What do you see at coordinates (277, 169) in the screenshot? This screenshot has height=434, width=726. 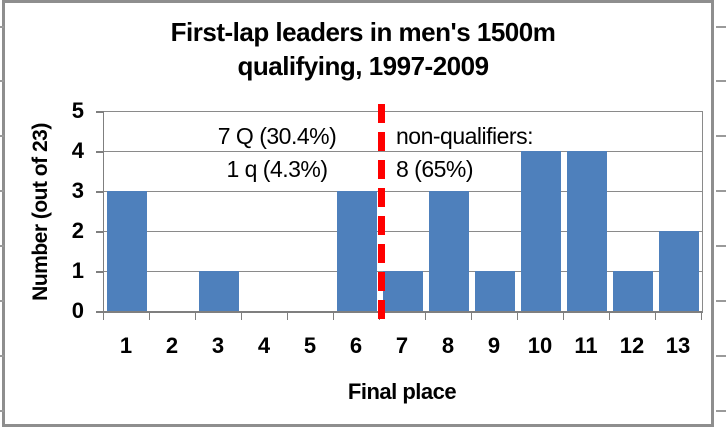 I see `qualifiers-annotation-line2: 1 q (4.3%)` at bounding box center [277, 169].